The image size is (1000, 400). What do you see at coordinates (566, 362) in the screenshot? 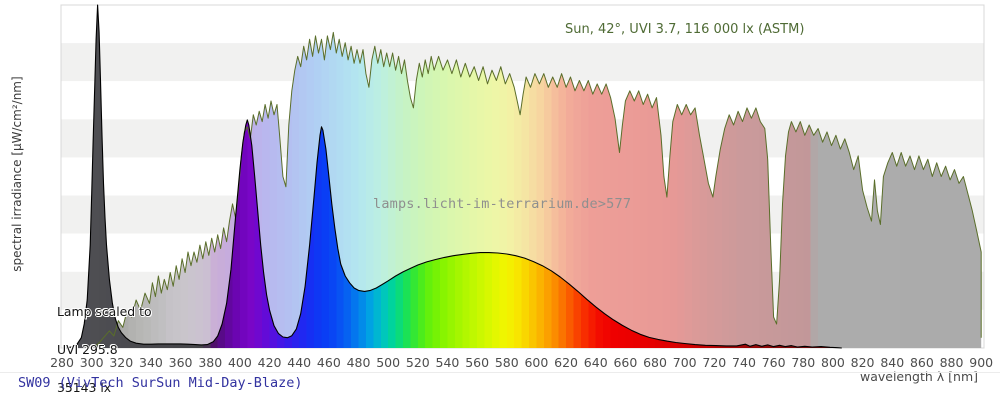
I see `x-tick-label: 620` at bounding box center [566, 362].